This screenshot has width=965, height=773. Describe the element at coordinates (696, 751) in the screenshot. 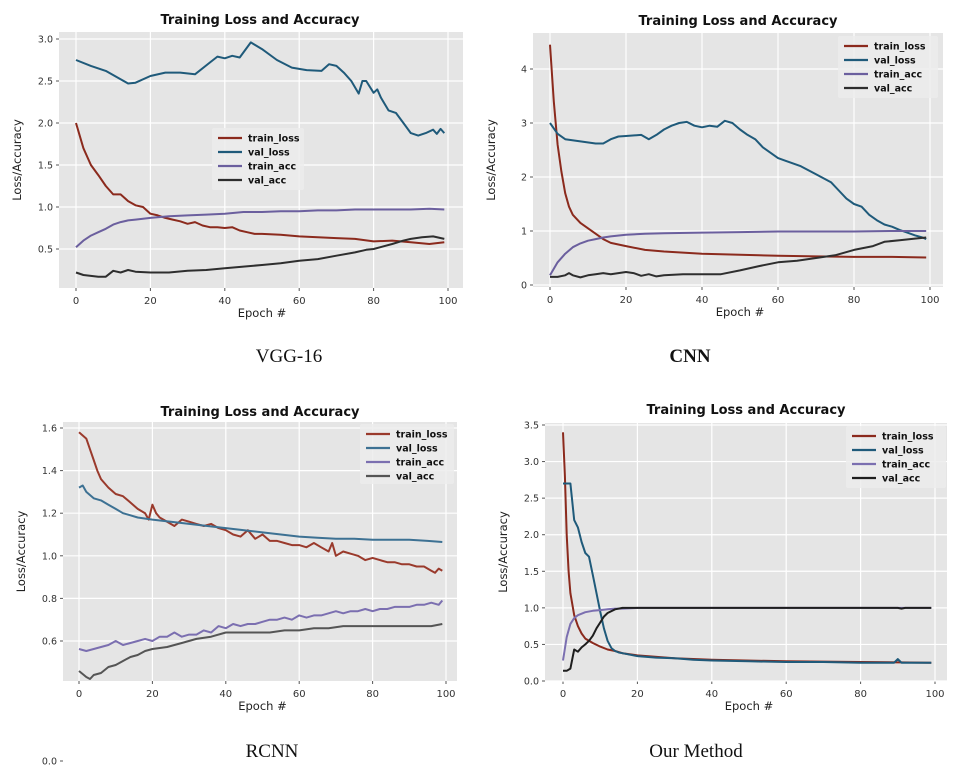

I see `caption-our-method: Our Method` at that location.